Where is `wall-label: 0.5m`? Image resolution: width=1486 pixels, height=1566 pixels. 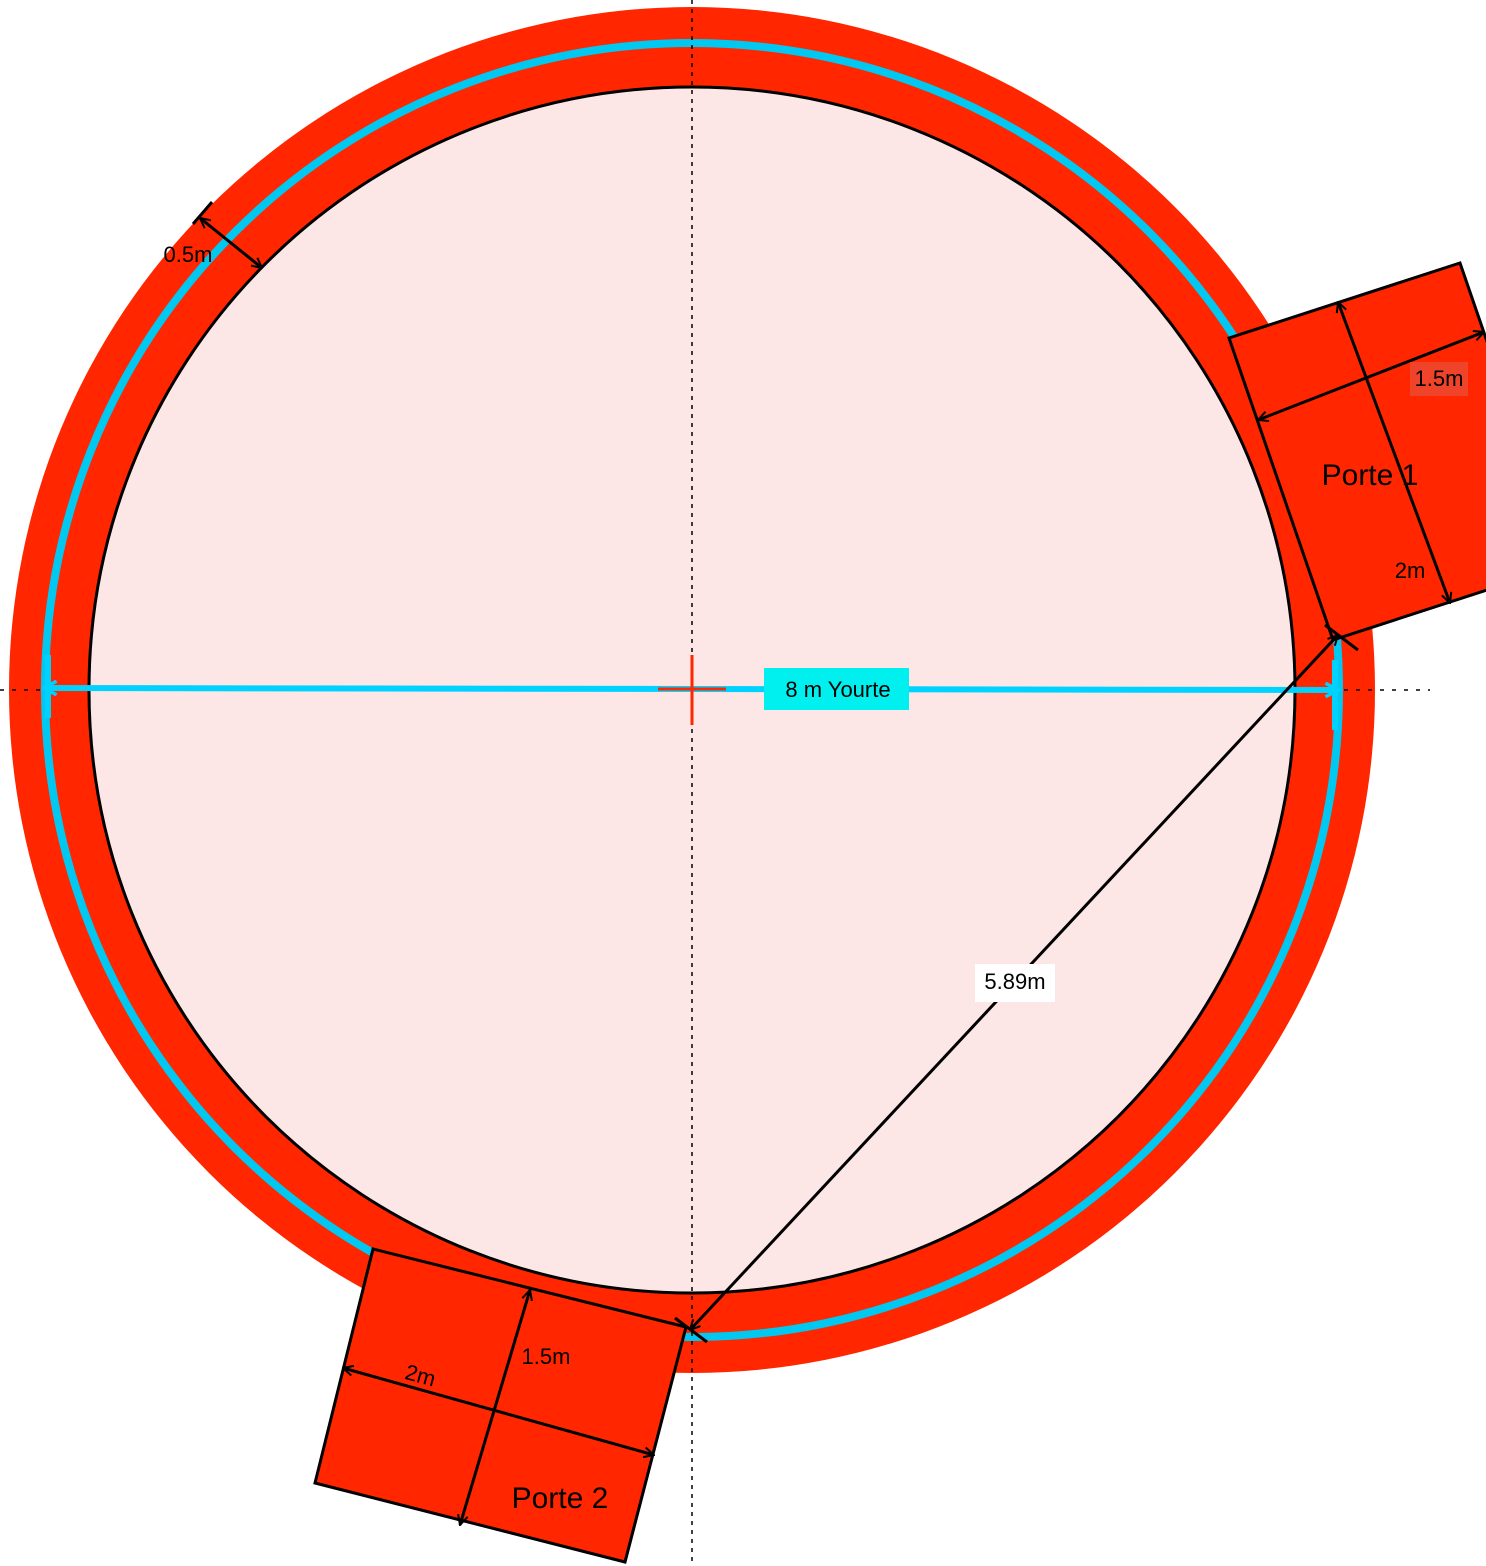
wall-label: 0.5m is located at coordinates (188, 254).